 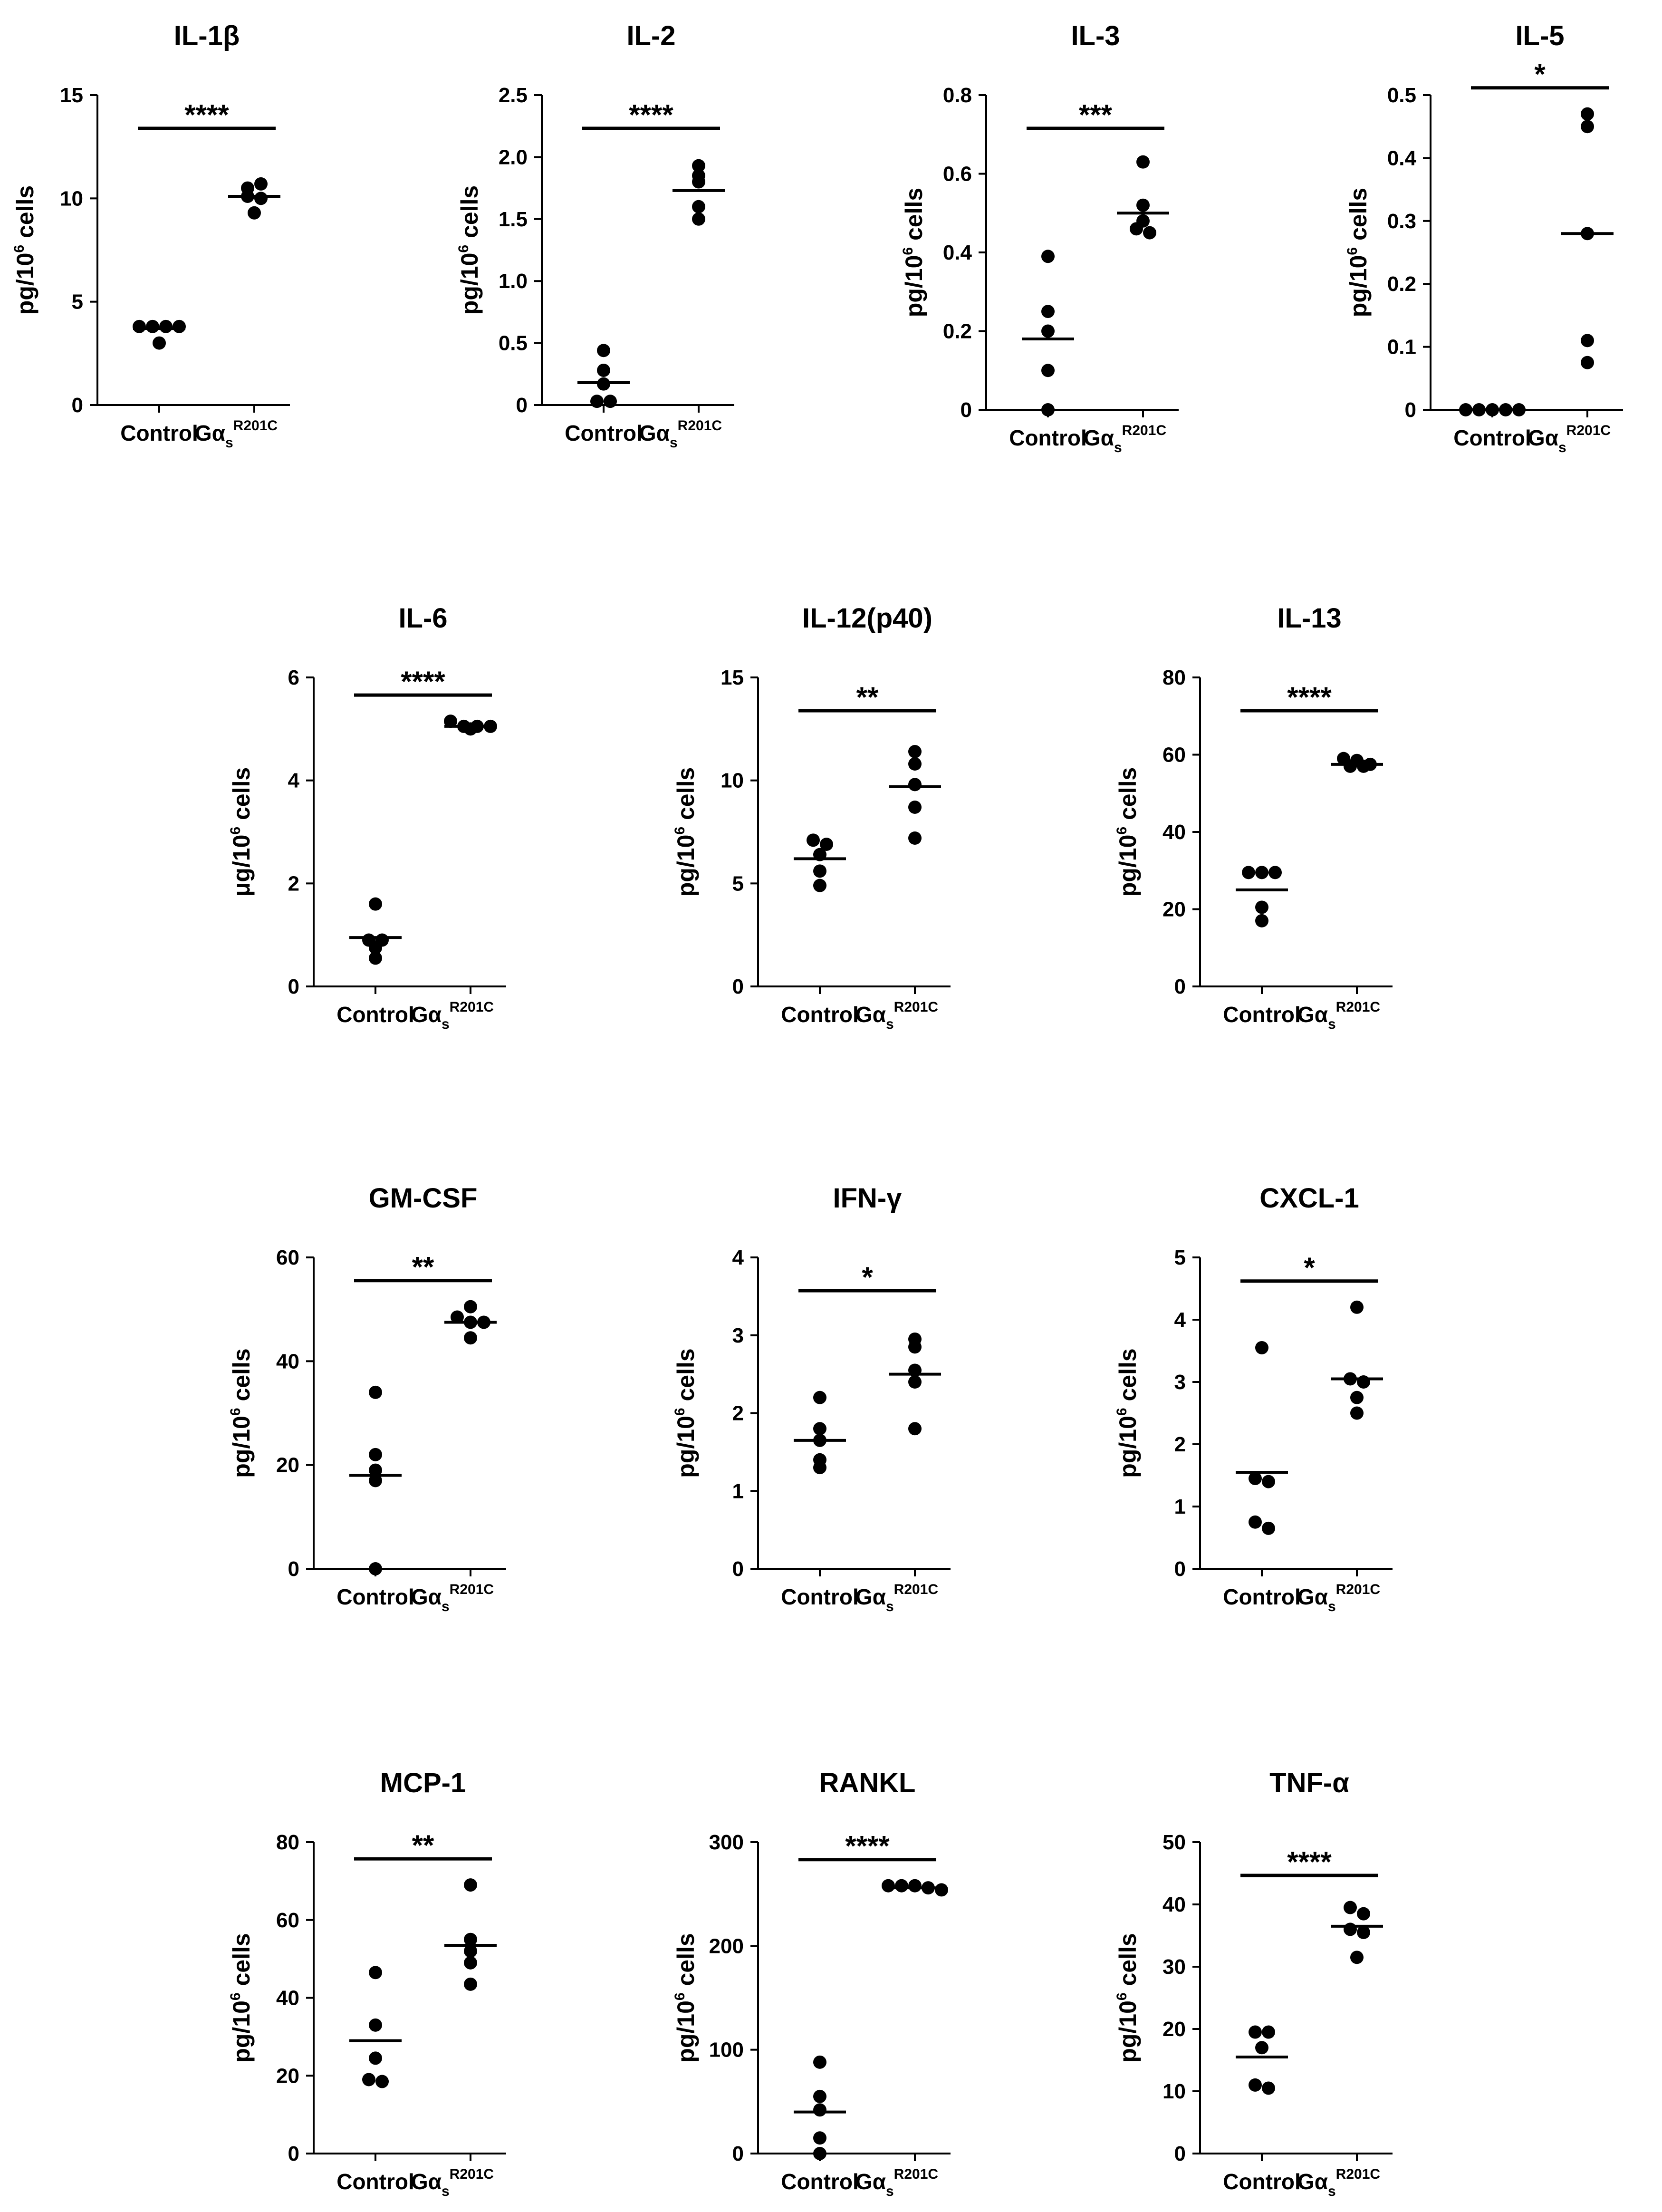 What do you see at coordinates (957, 252) in the screenshot?
I see `y-tick-label: 0.4` at bounding box center [957, 252].